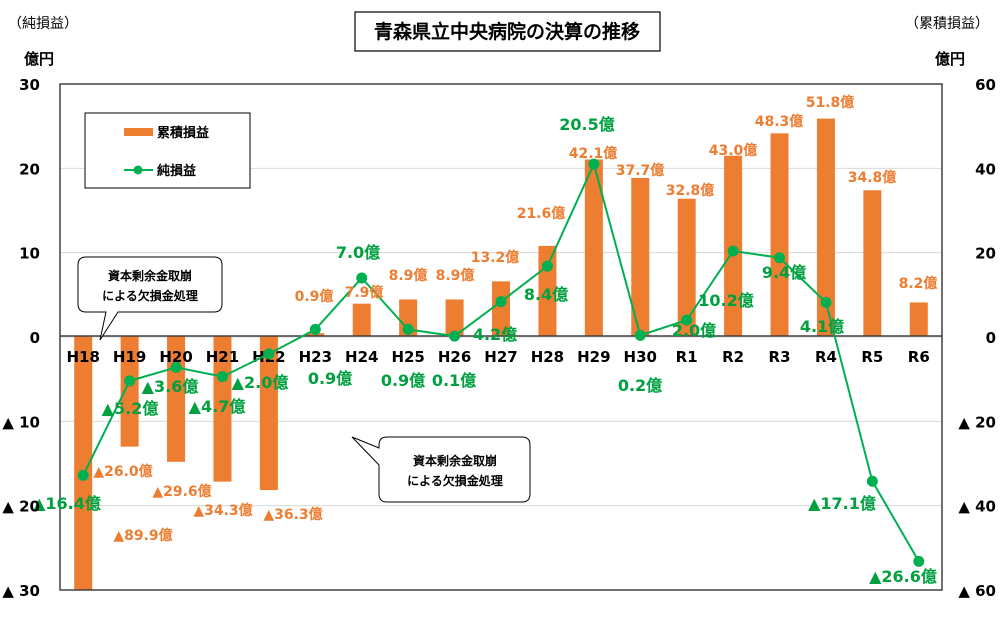 Image resolution: width=1000 pixels, height=640 pixels. I want to click on left-axis-unit: 億円, so click(39, 59).